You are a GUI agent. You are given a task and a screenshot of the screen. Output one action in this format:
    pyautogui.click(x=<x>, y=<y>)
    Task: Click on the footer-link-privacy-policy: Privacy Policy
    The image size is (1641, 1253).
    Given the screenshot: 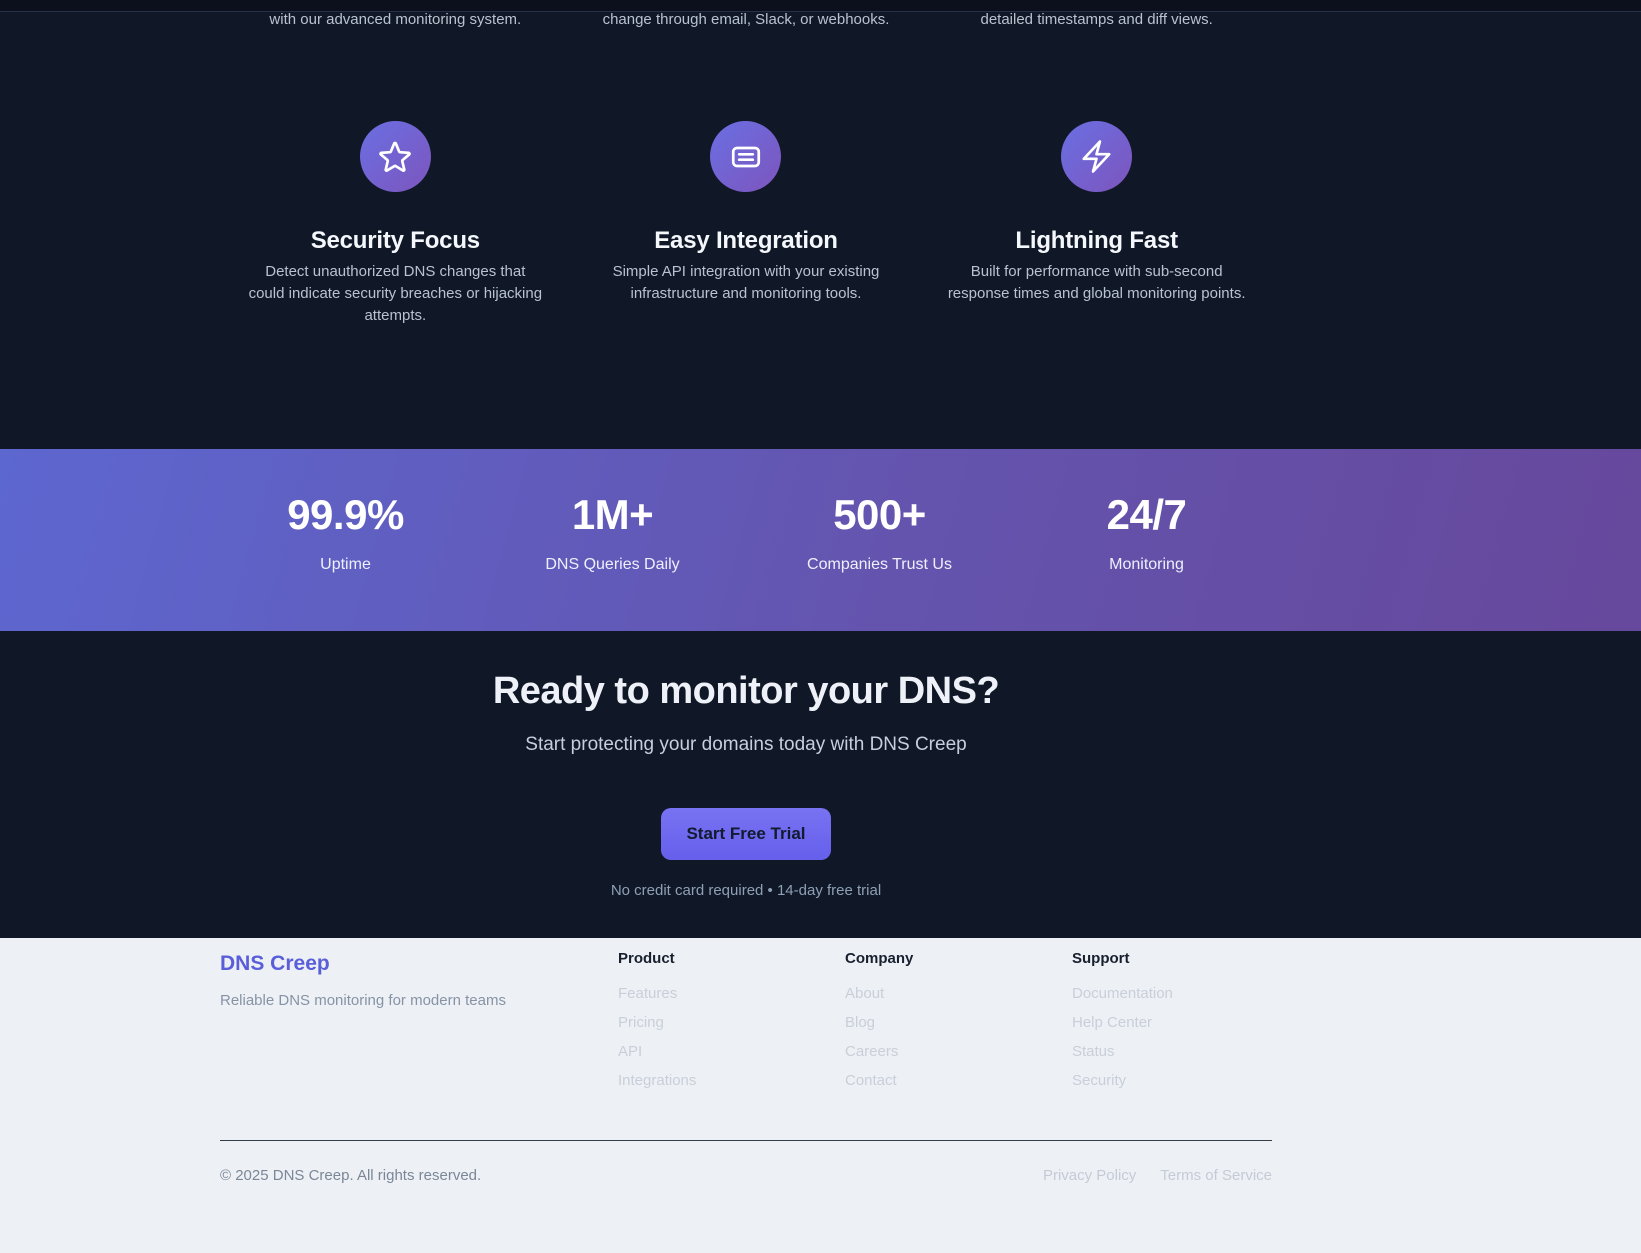 What is the action you would take?
    pyautogui.click(x=1089, y=1175)
    